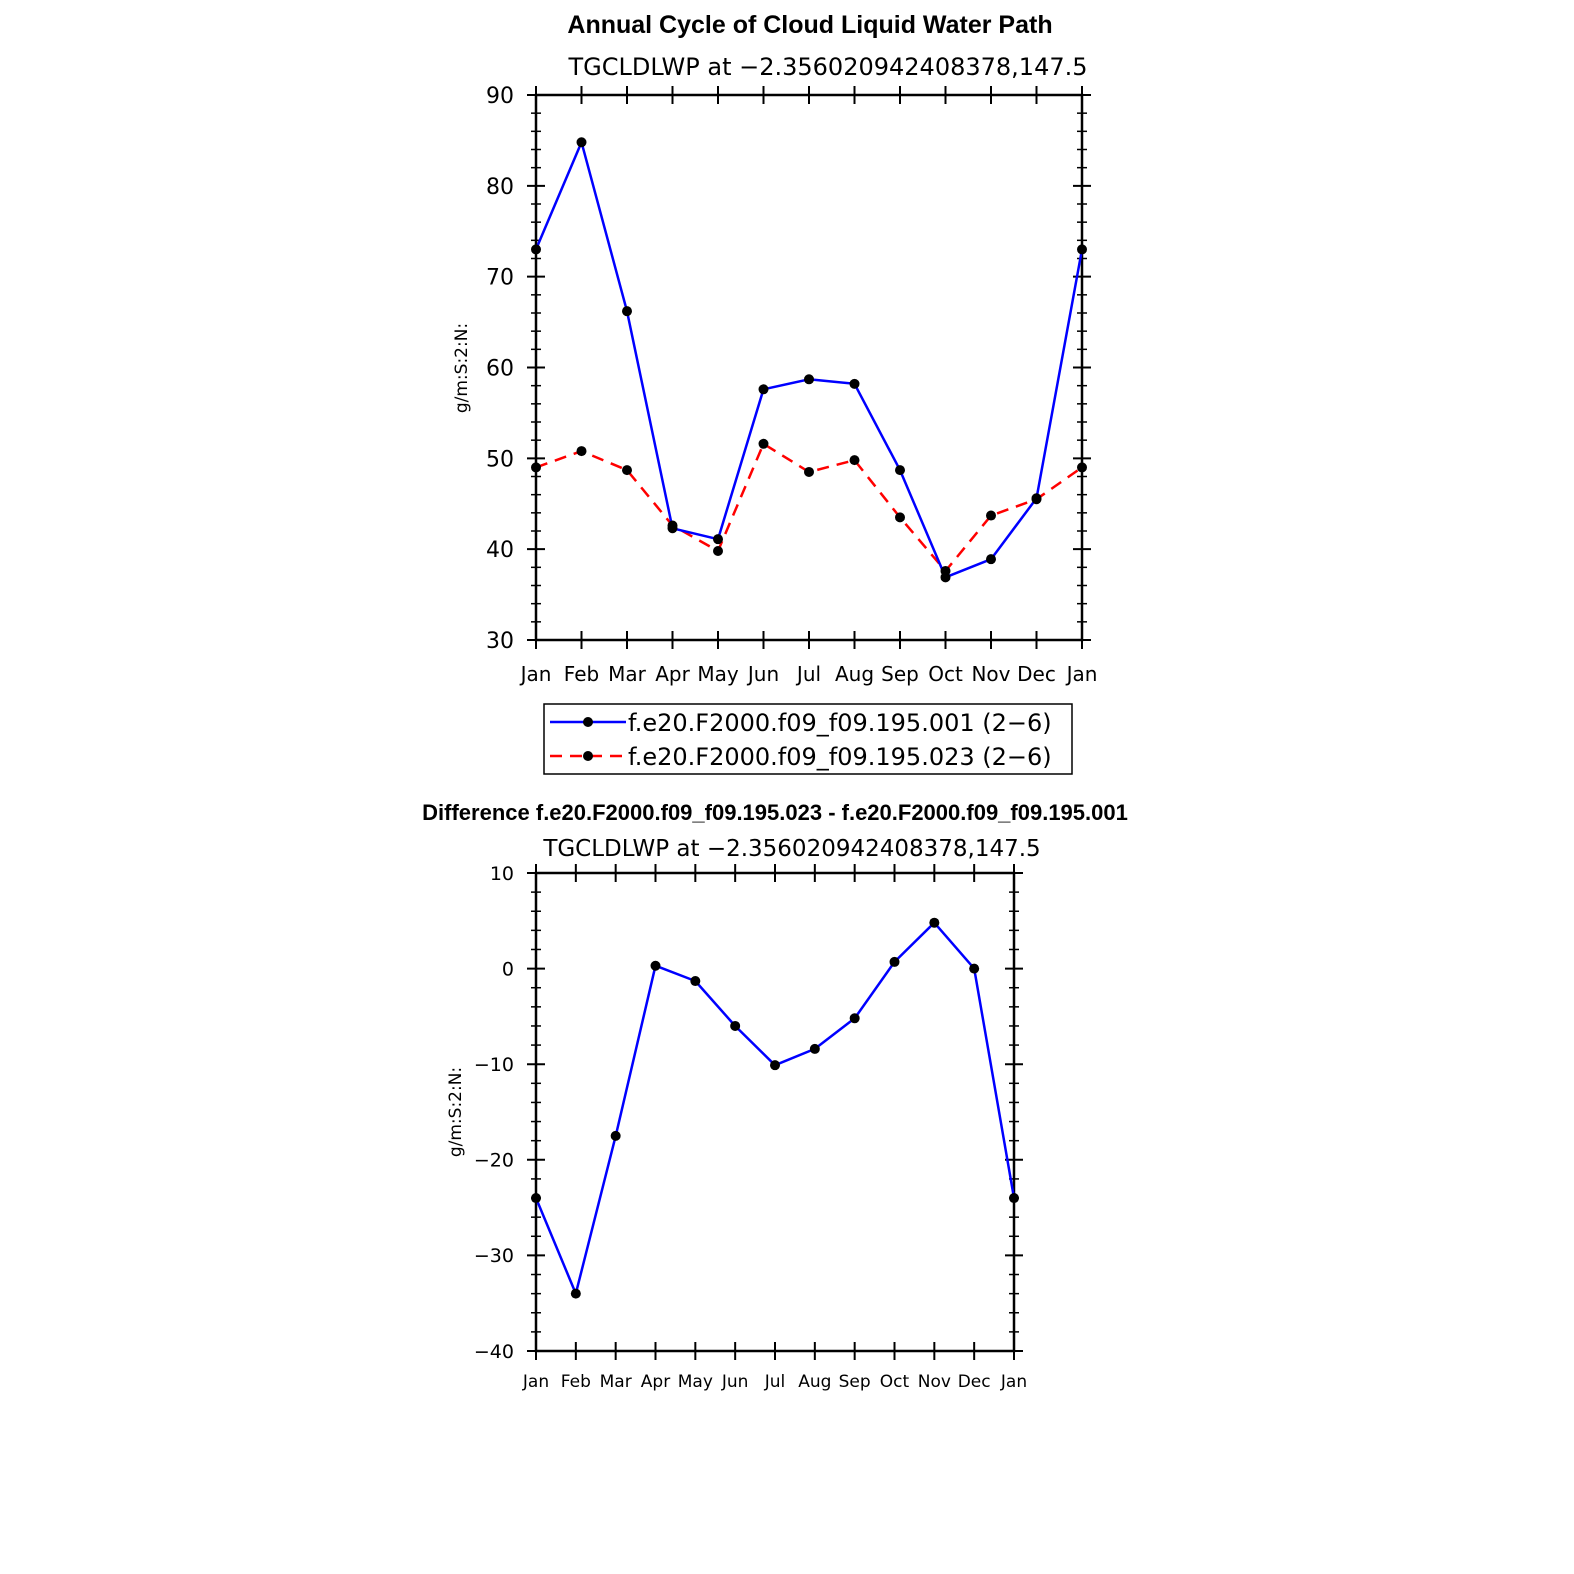  What do you see at coordinates (500, 459) in the screenshot?
I see `y-tick-label: 50` at bounding box center [500, 459].